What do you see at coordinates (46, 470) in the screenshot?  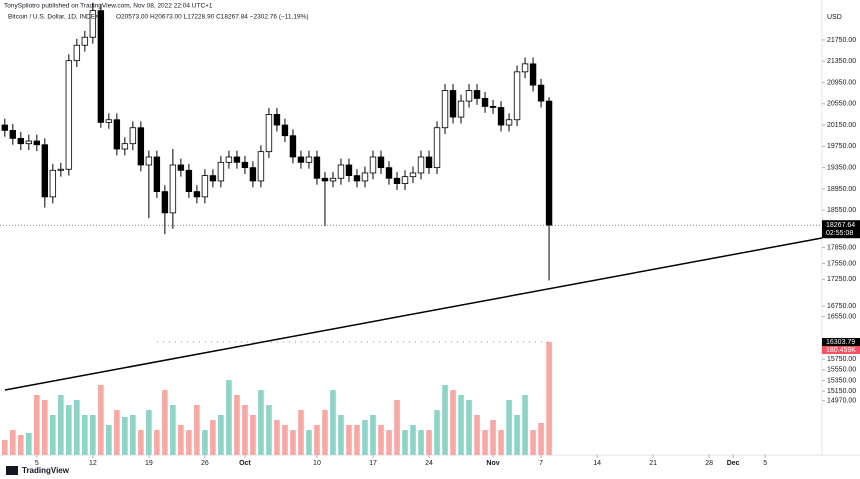 I see `brand: TradingView` at bounding box center [46, 470].